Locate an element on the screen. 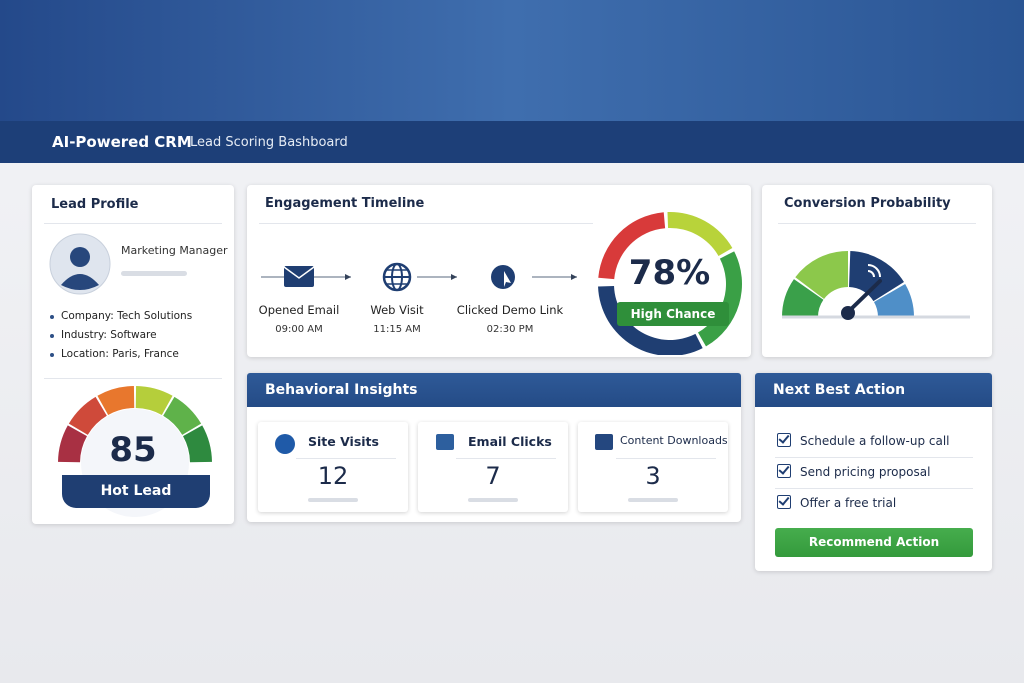 This screenshot has height=683, width=1024. card-header: Behavioral Insights is located at coordinates (494, 390).